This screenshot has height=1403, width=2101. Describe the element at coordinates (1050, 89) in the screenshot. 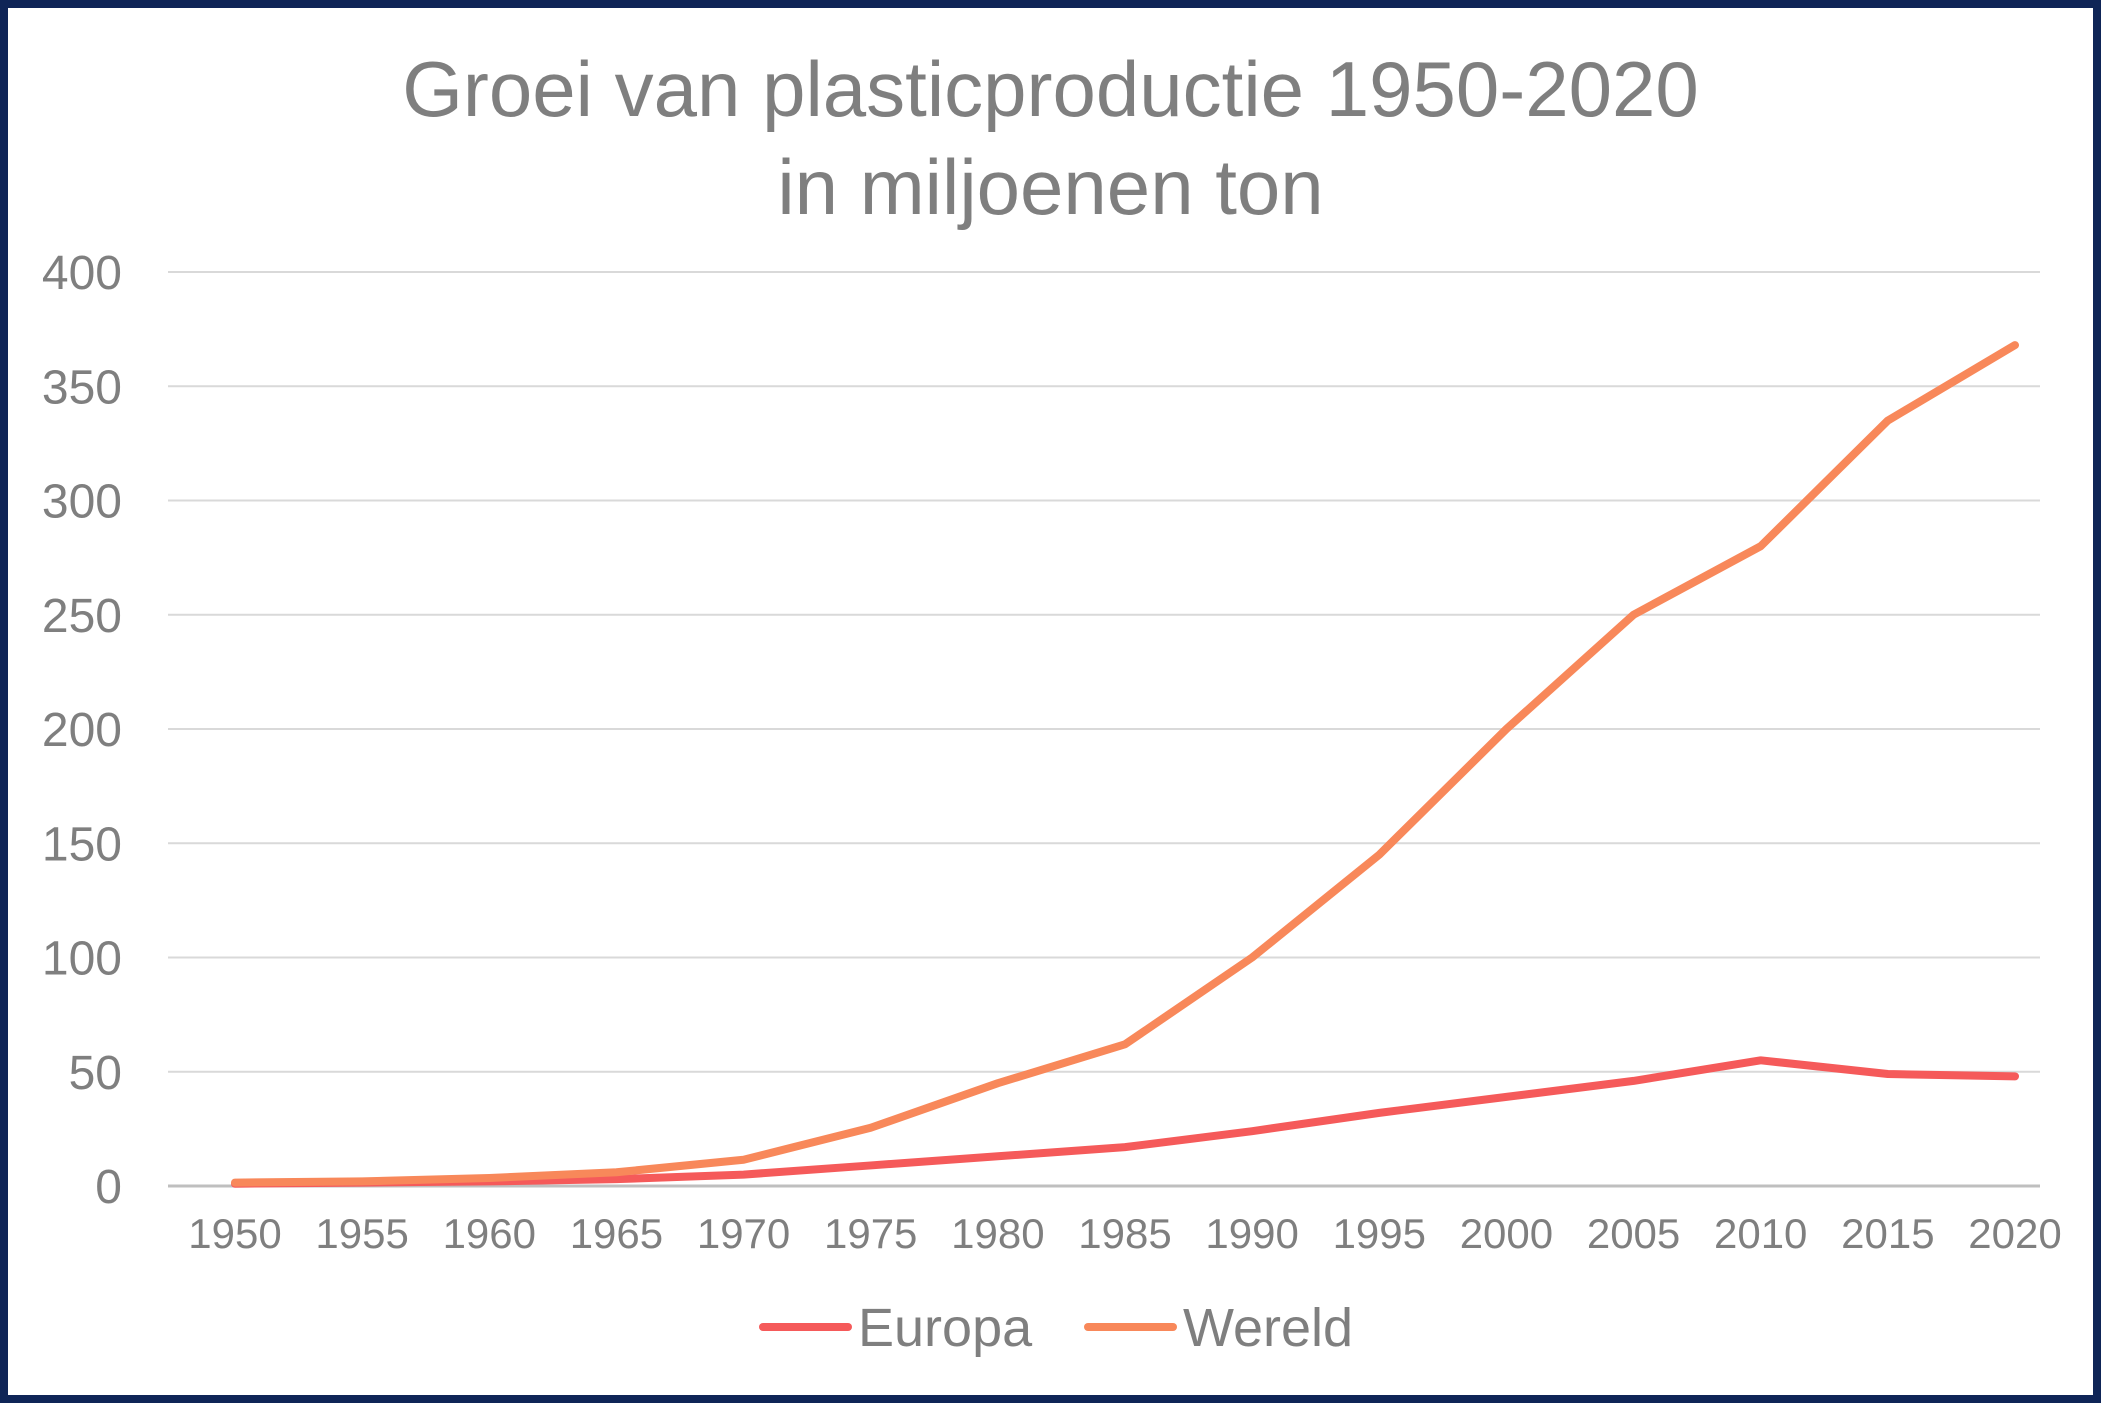

I see `chart-title-line-1: Groei van plasticproductie 1950-2020` at that location.